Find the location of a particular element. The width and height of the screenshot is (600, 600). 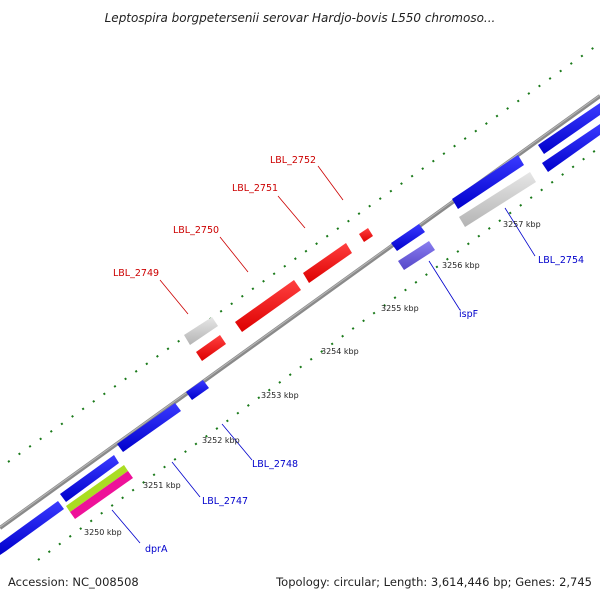

gene-label-ispf: ispF is located at coordinates (468, 314).